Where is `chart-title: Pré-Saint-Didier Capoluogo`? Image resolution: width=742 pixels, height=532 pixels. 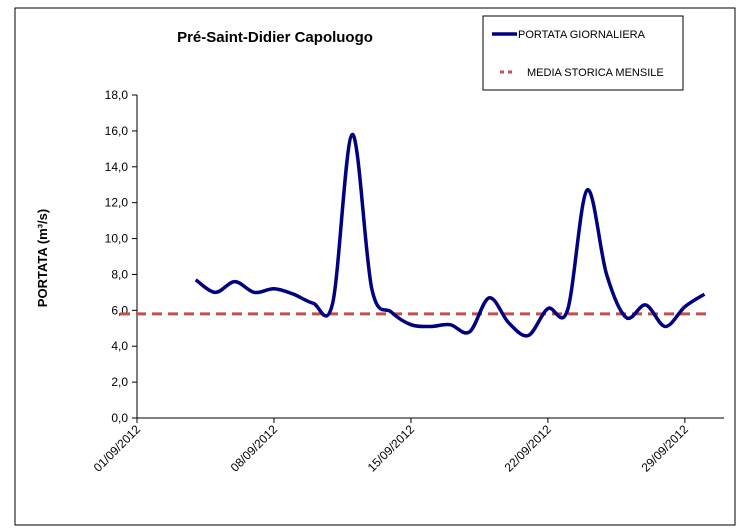
chart-title: Pré-Saint-Didier Capoluogo is located at coordinates (275, 37).